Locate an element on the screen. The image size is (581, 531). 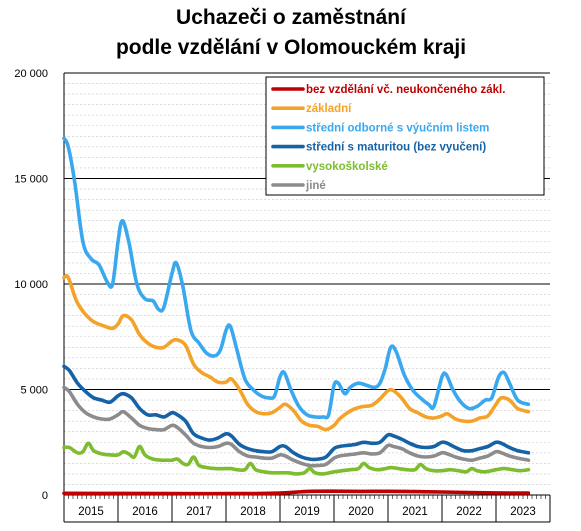
y-tick-label: 10 000 is located at coordinates (31, 285).